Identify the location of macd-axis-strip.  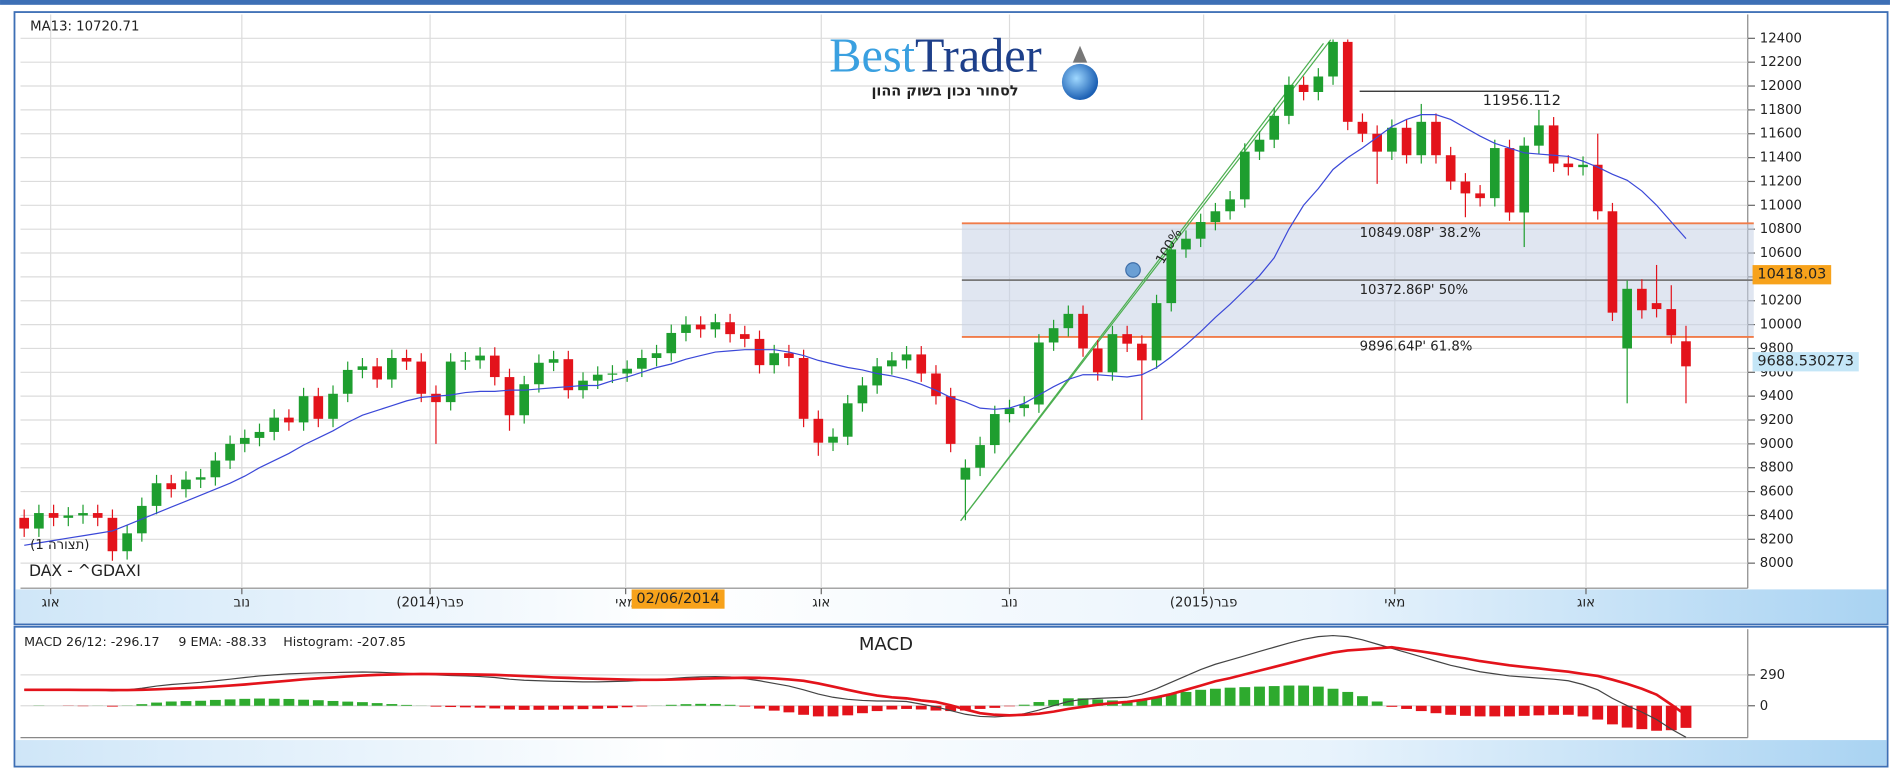
(951, 752).